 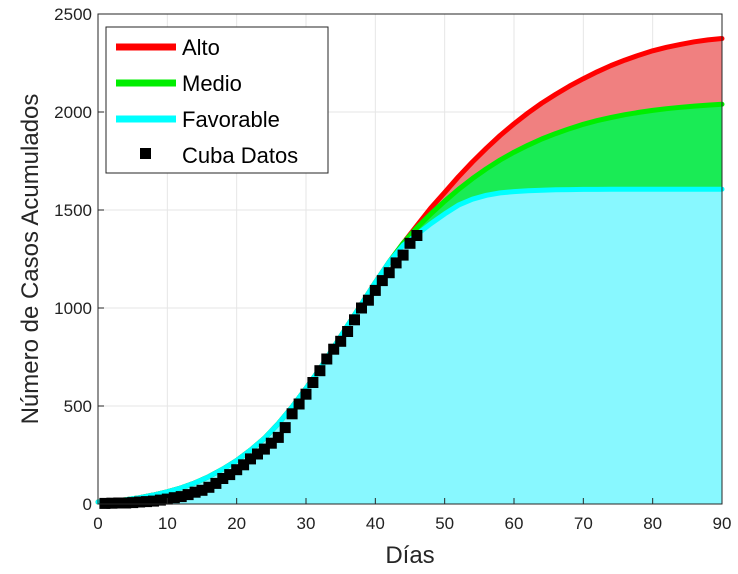 I want to click on x-tick-label: 20, so click(x=236, y=523).